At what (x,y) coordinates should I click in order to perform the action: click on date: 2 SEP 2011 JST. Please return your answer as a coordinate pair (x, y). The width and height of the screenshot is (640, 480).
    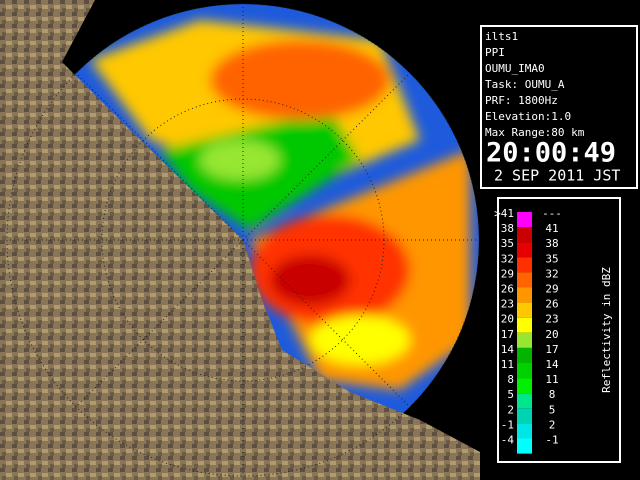
    Looking at the image, I should click on (557, 176).